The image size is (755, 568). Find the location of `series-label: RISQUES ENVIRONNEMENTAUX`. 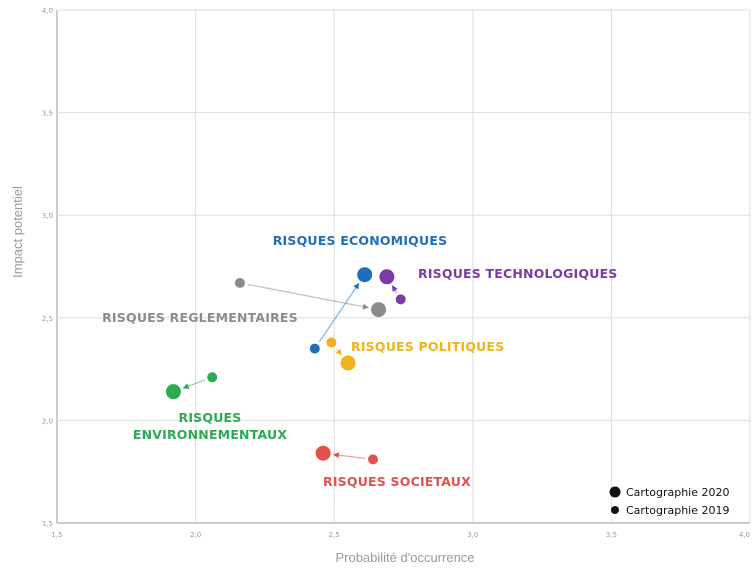

series-label: RISQUES ENVIRONNEMENTAUX is located at coordinates (210, 426).